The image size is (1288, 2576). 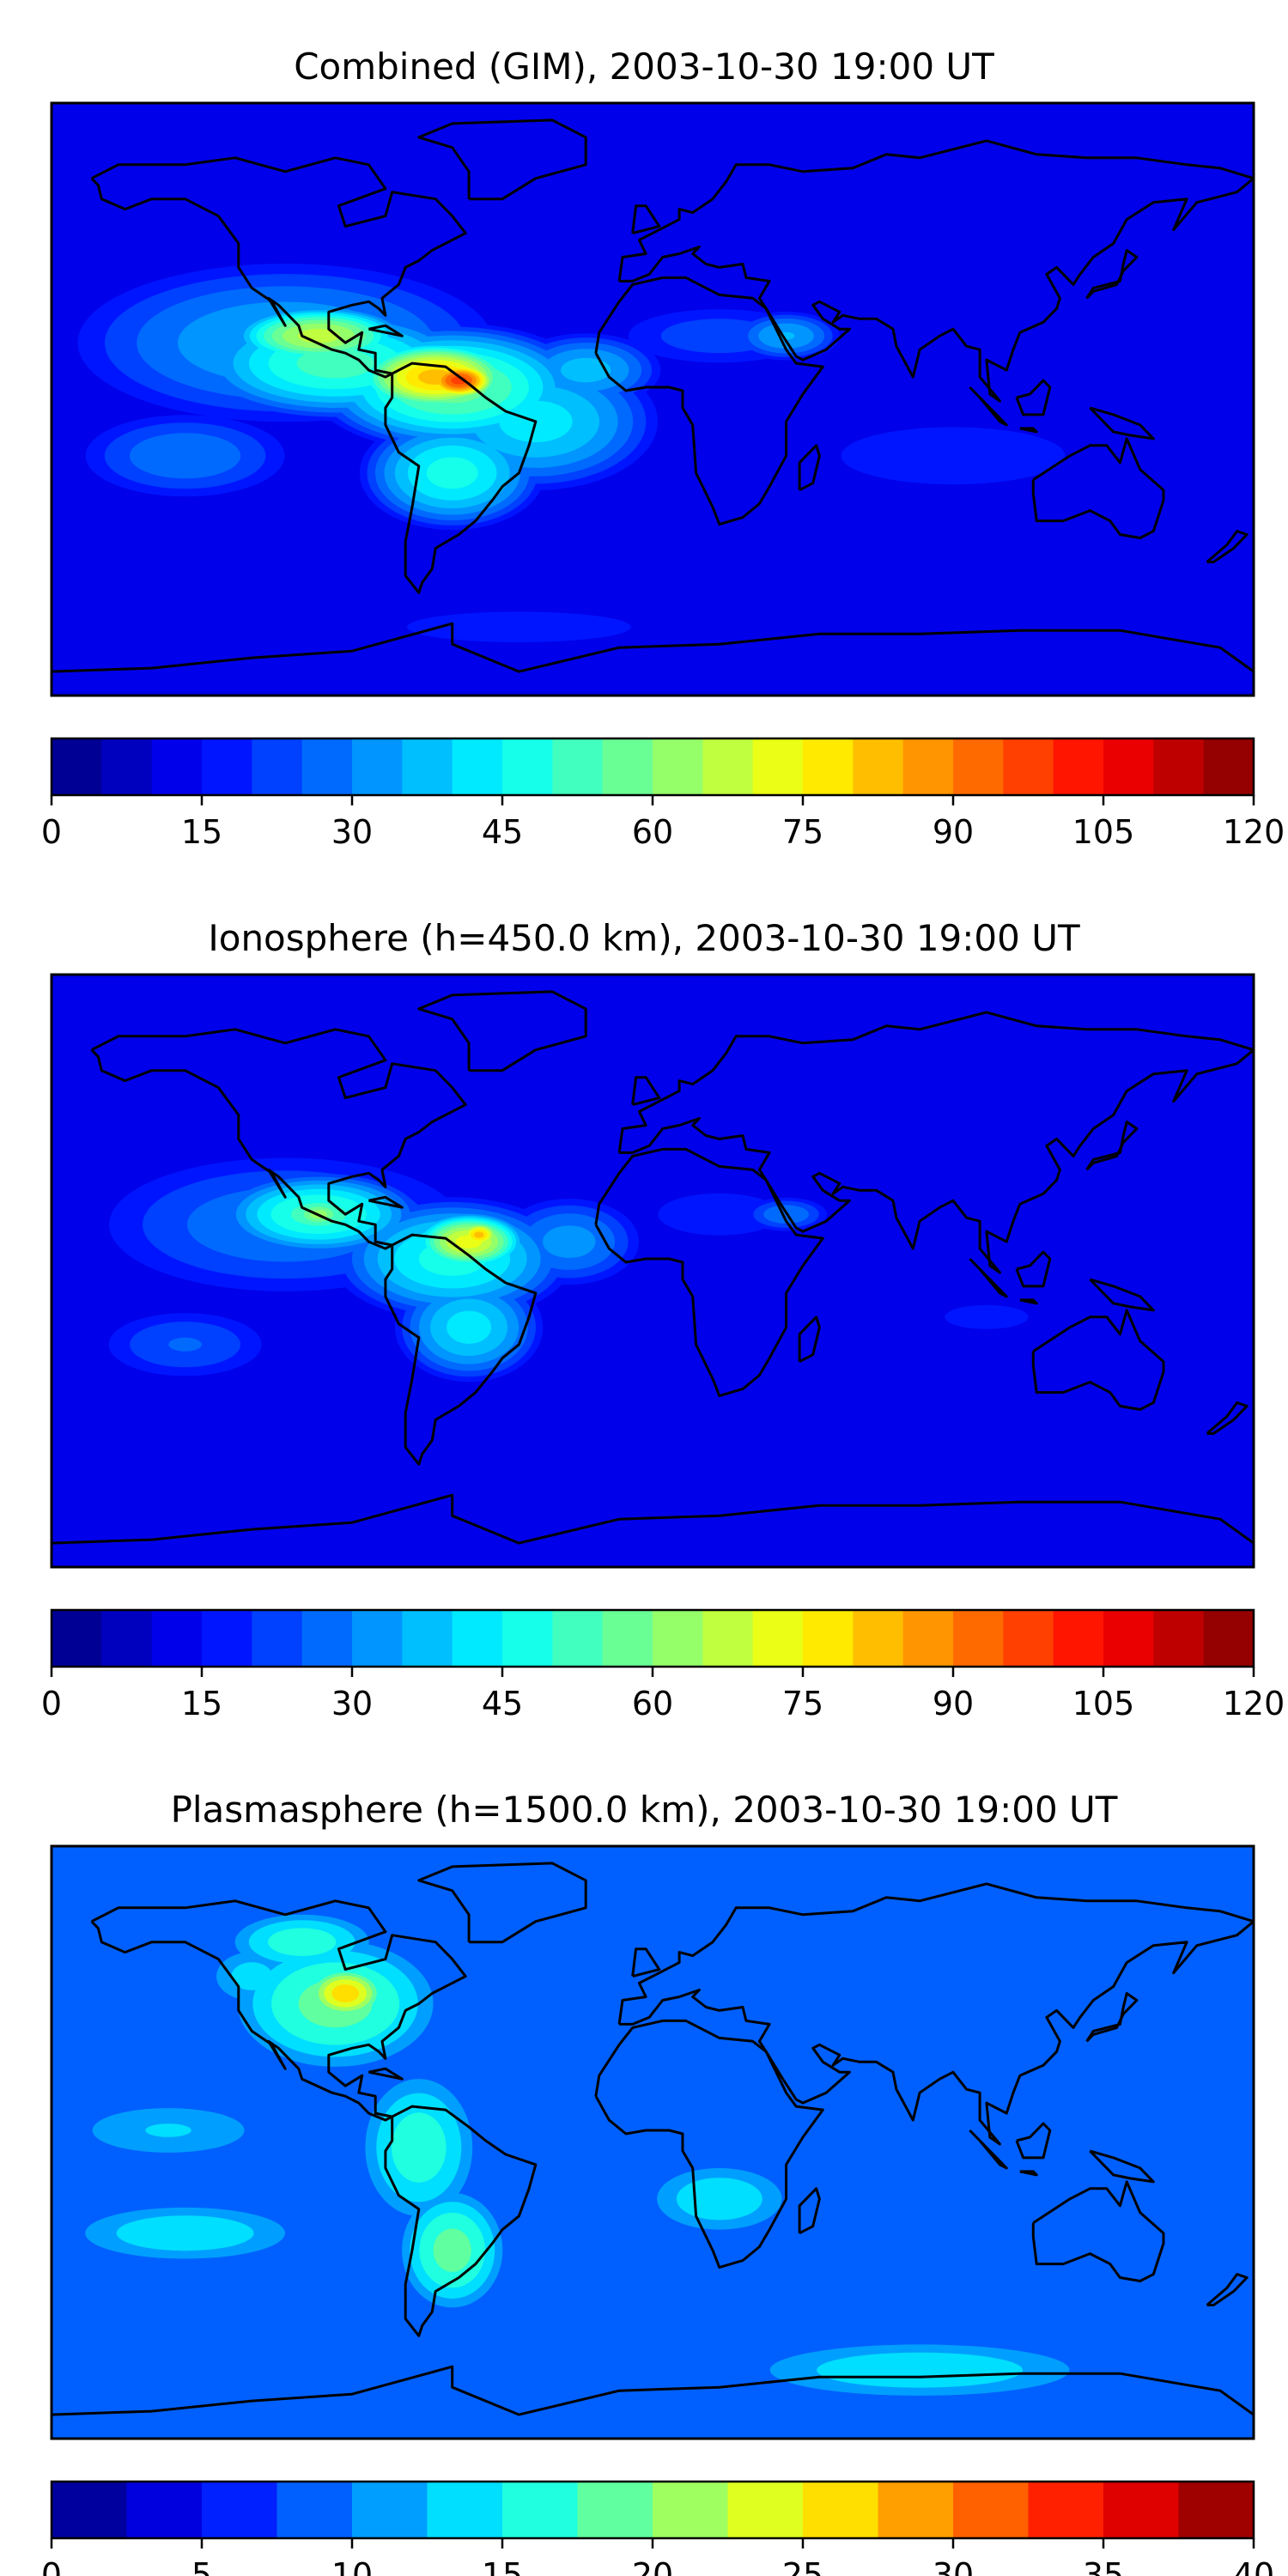 I want to click on colorbar-tick-label: 40, so click(x=1254, y=2566).